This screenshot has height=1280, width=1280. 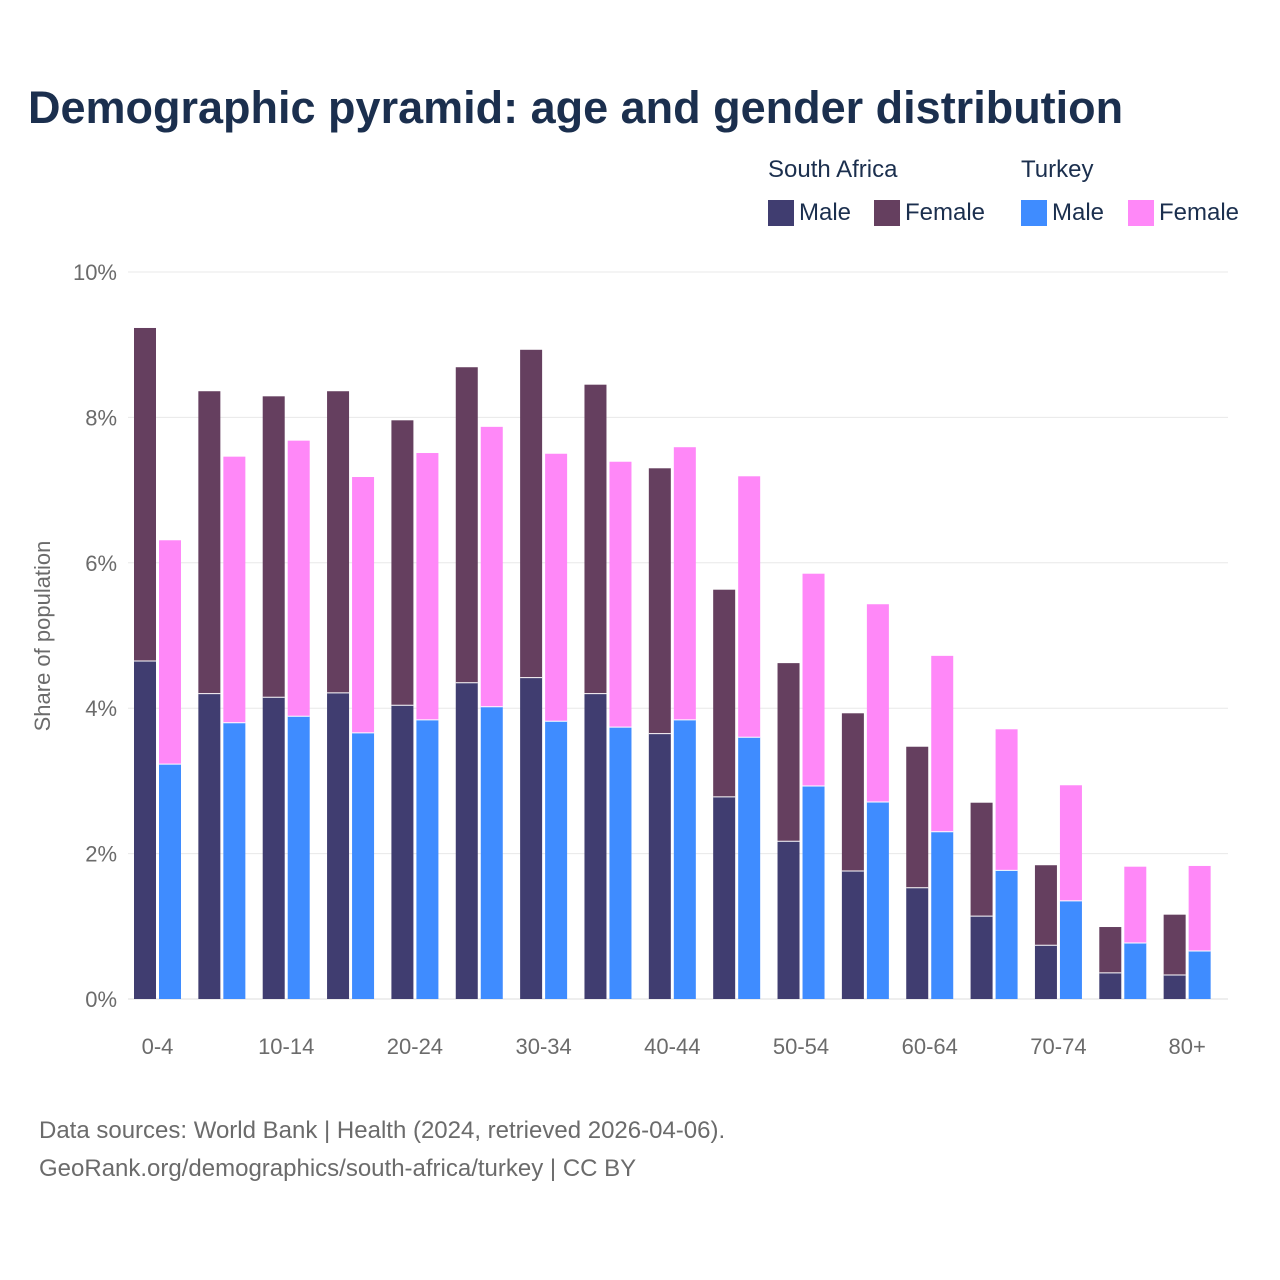 I want to click on y-tick-label: 6%, so click(x=101, y=563).